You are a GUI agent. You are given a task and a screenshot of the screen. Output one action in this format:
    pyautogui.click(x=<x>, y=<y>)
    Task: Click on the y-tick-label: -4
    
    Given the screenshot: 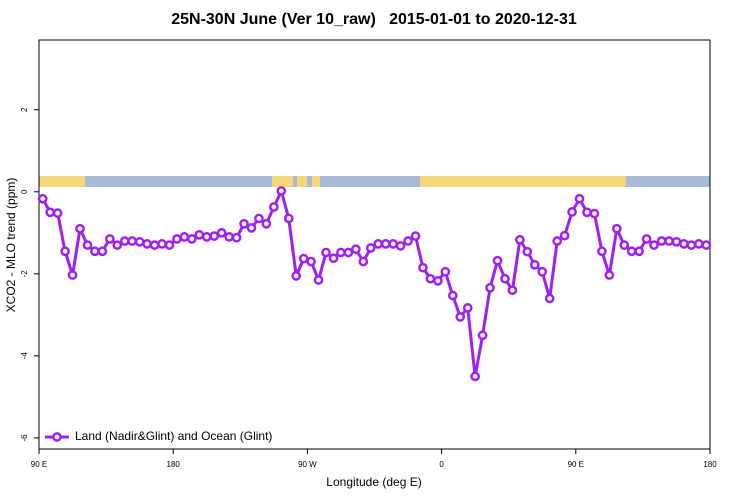 What is the action you would take?
    pyautogui.click(x=24, y=356)
    